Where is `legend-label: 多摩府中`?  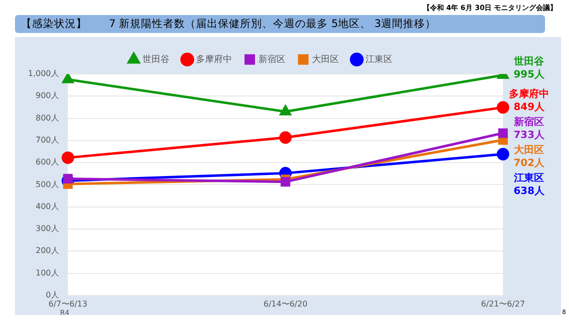
legend-label: 多摩府中 is located at coordinates (214, 59).